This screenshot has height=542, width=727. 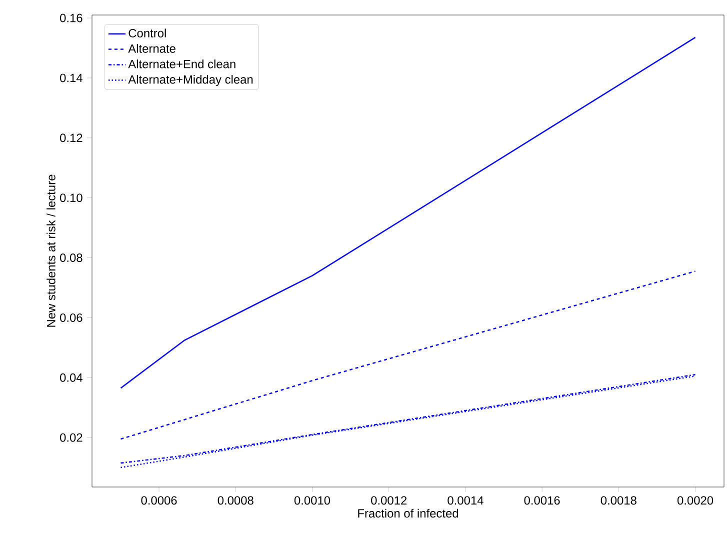 What do you see at coordinates (71, 437) in the screenshot?
I see `y-tick-label: 0.02` at bounding box center [71, 437].